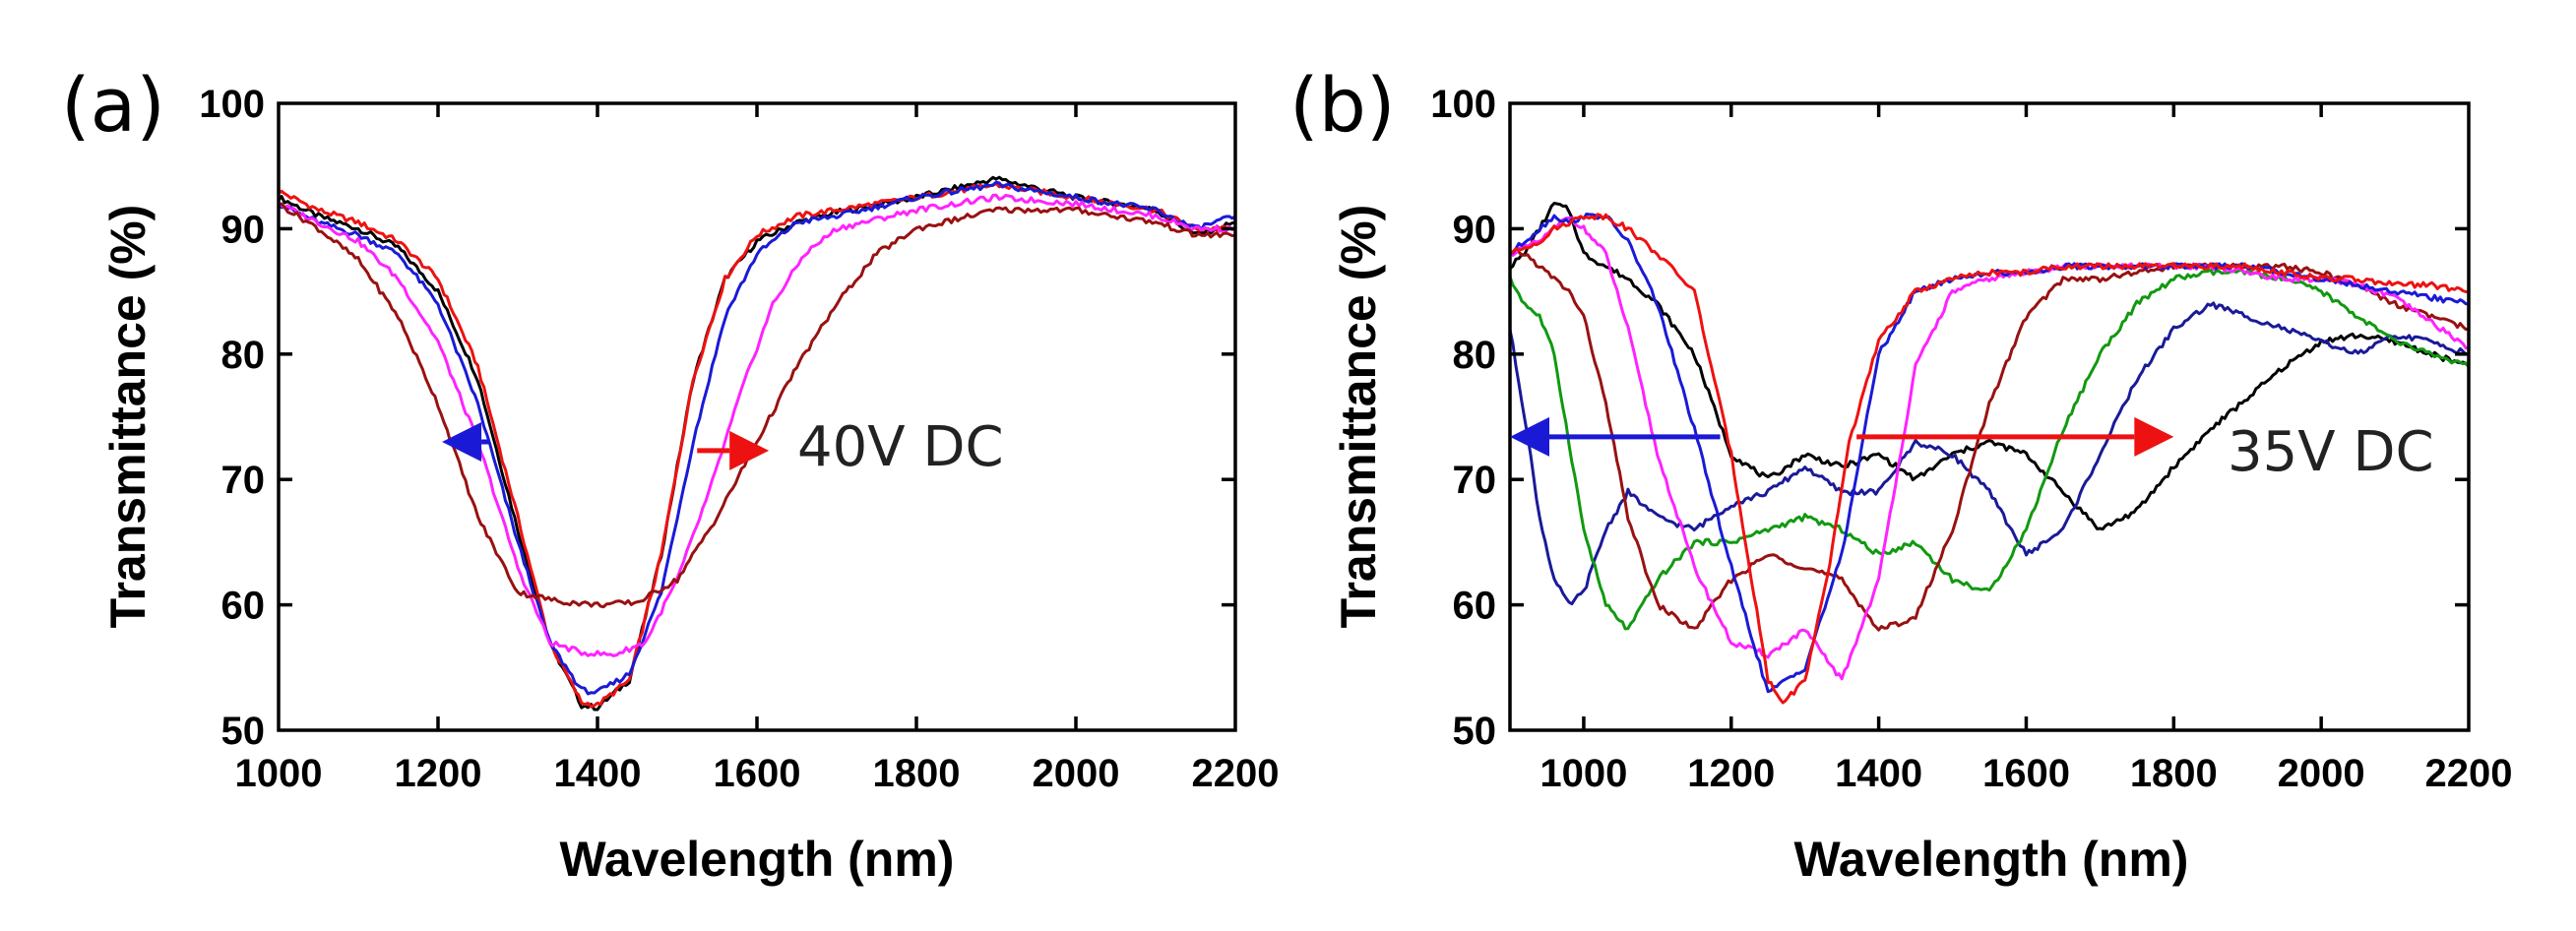 The image size is (2576, 931). What do you see at coordinates (900, 447) in the screenshot?
I see `panel-a-annotation: 40V DC` at bounding box center [900, 447].